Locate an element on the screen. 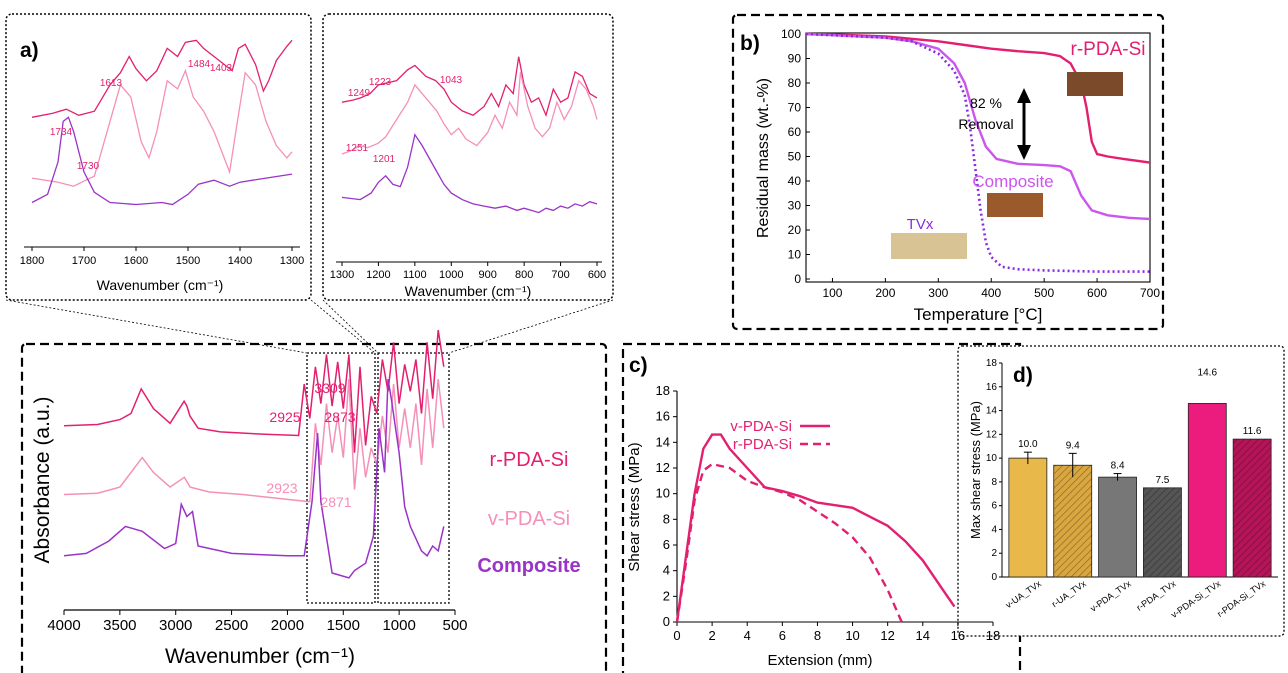 This screenshot has height=673, width=1288. y-tick-label: 4 is located at coordinates (666, 570).